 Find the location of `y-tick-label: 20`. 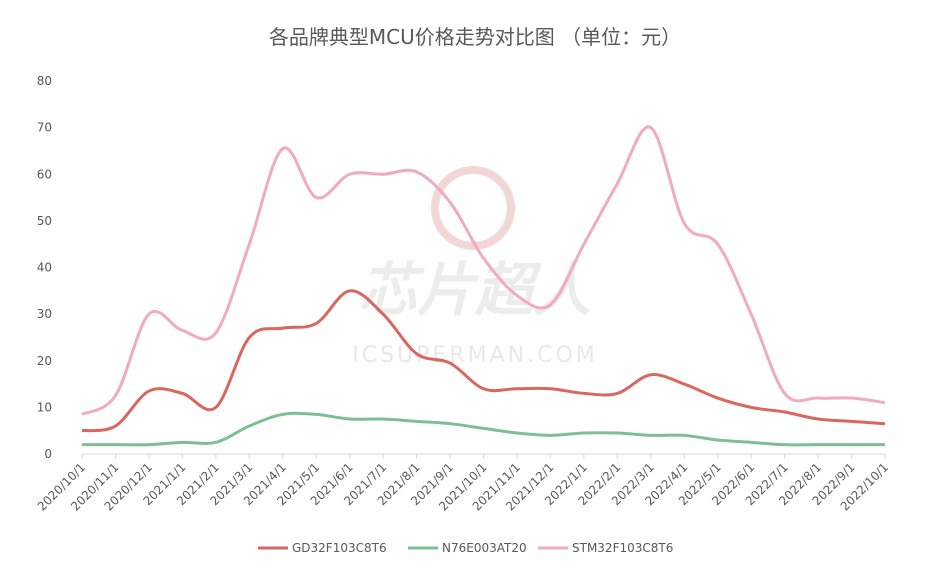

y-tick-label: 20 is located at coordinates (44, 361).